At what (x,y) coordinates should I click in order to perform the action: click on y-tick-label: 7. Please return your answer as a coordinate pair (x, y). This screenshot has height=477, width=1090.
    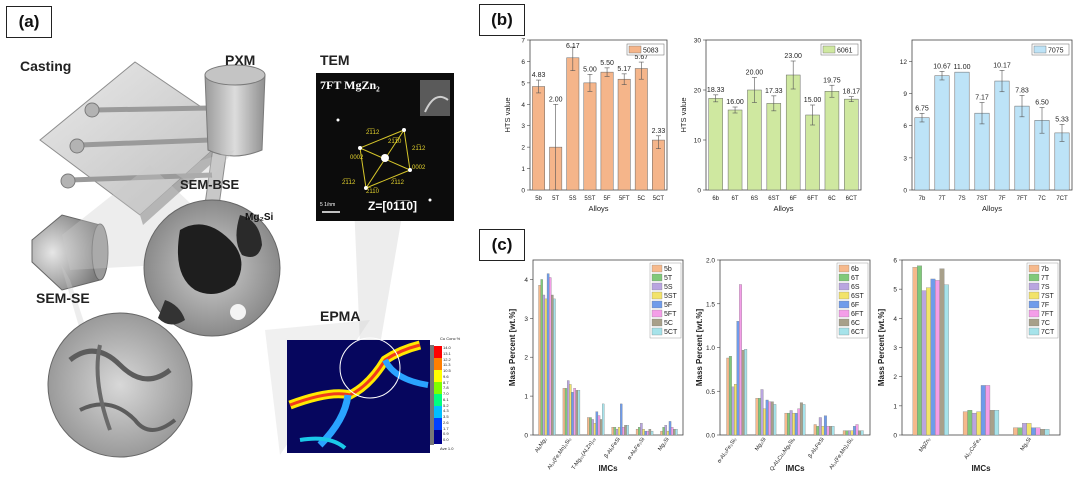
    Looking at the image, I should click on (523, 41).